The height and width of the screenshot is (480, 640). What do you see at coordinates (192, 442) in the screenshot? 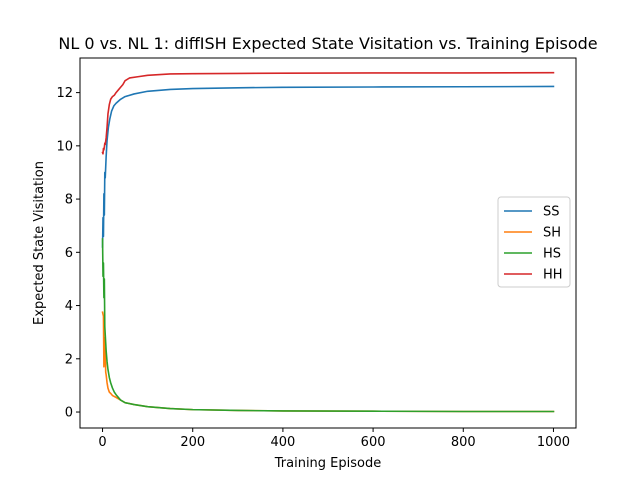
I see `x-tick-label: 200` at bounding box center [192, 442].